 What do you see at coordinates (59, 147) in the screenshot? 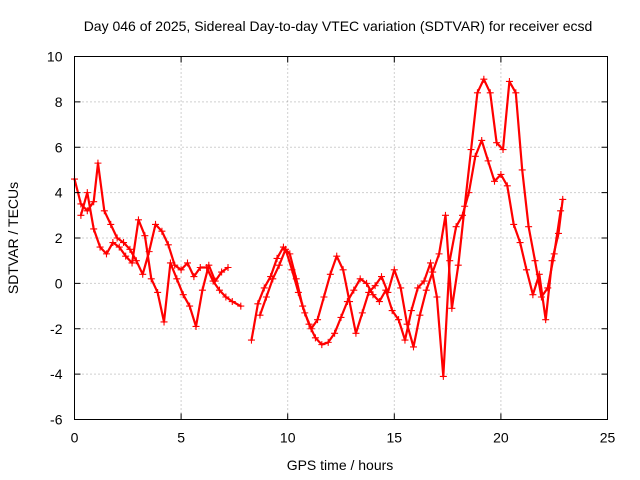
I see `y-tick-label: 6` at bounding box center [59, 147].